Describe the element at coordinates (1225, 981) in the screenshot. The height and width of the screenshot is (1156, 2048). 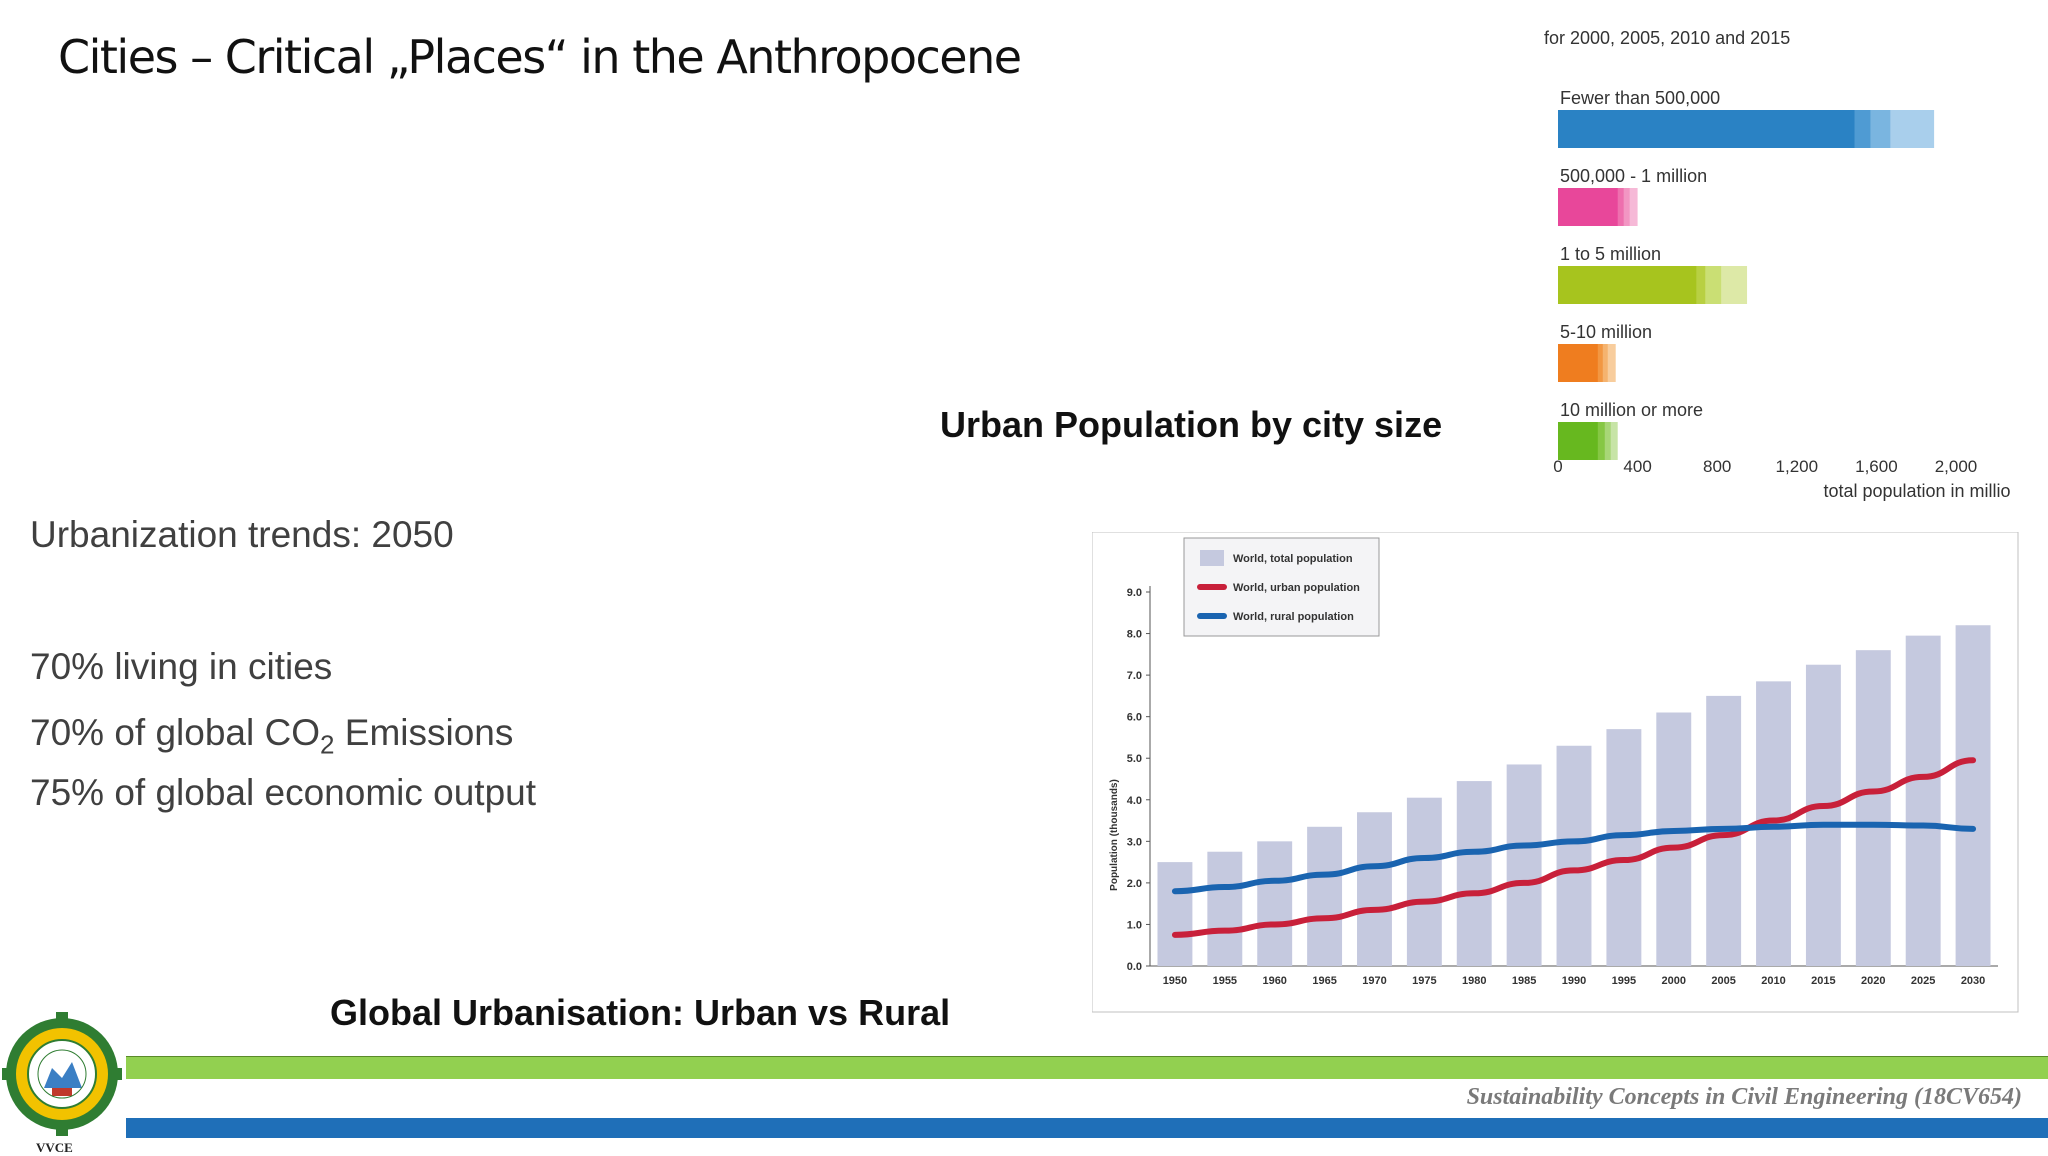
I see `urban-rural-x-tick: 1955` at that location.